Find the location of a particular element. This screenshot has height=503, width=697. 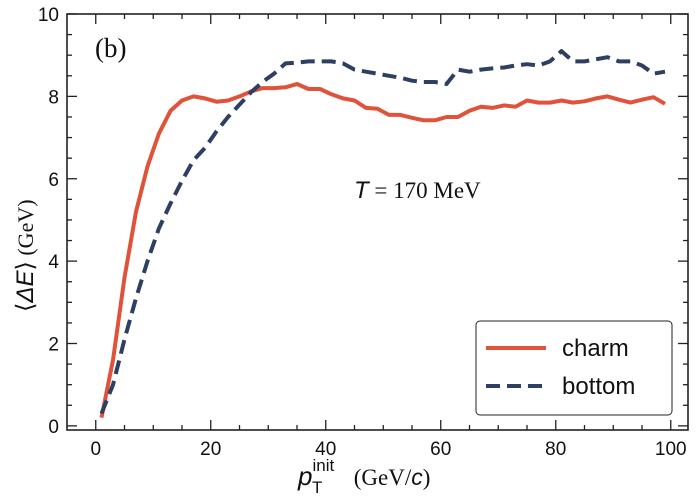

x-tick-label: 60 is located at coordinates (440, 449).